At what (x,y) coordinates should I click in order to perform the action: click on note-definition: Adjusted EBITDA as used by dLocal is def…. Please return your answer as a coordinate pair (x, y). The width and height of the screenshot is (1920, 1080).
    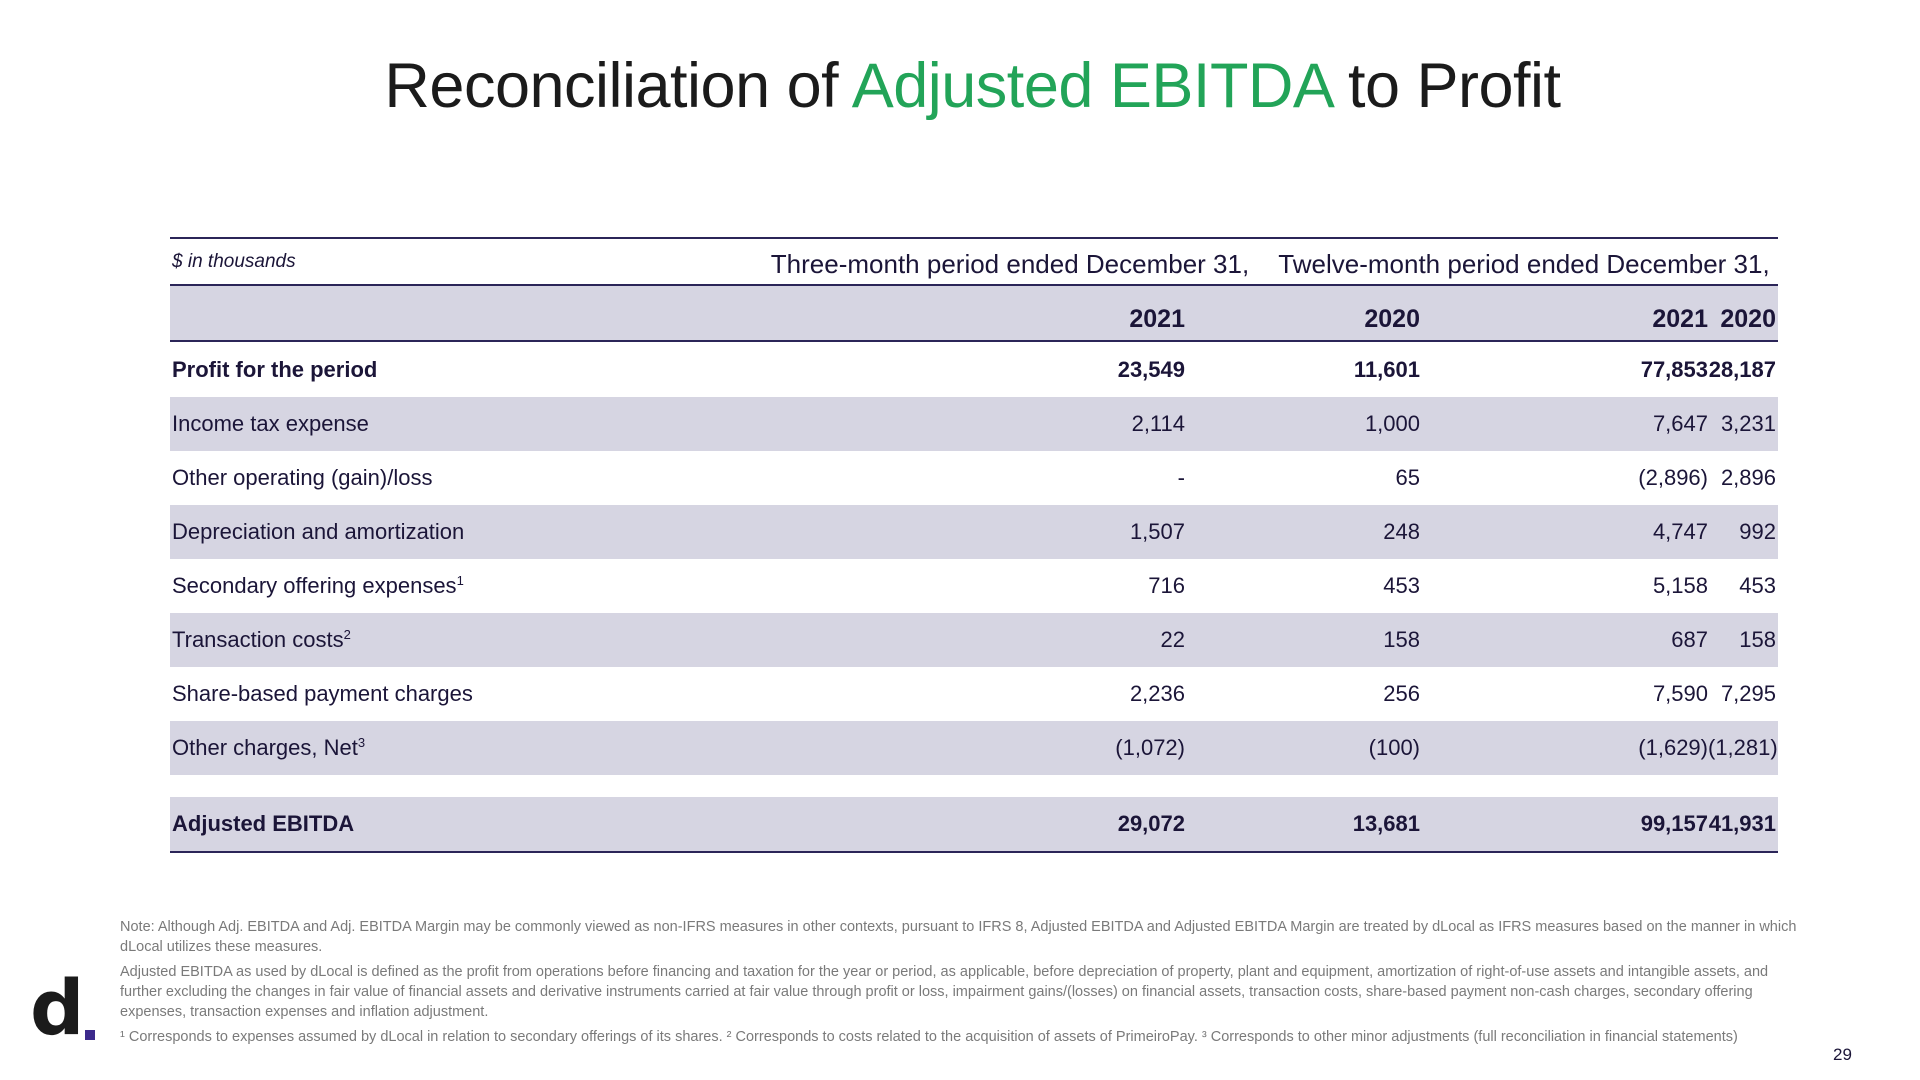
    Looking at the image, I should click on (944, 992).